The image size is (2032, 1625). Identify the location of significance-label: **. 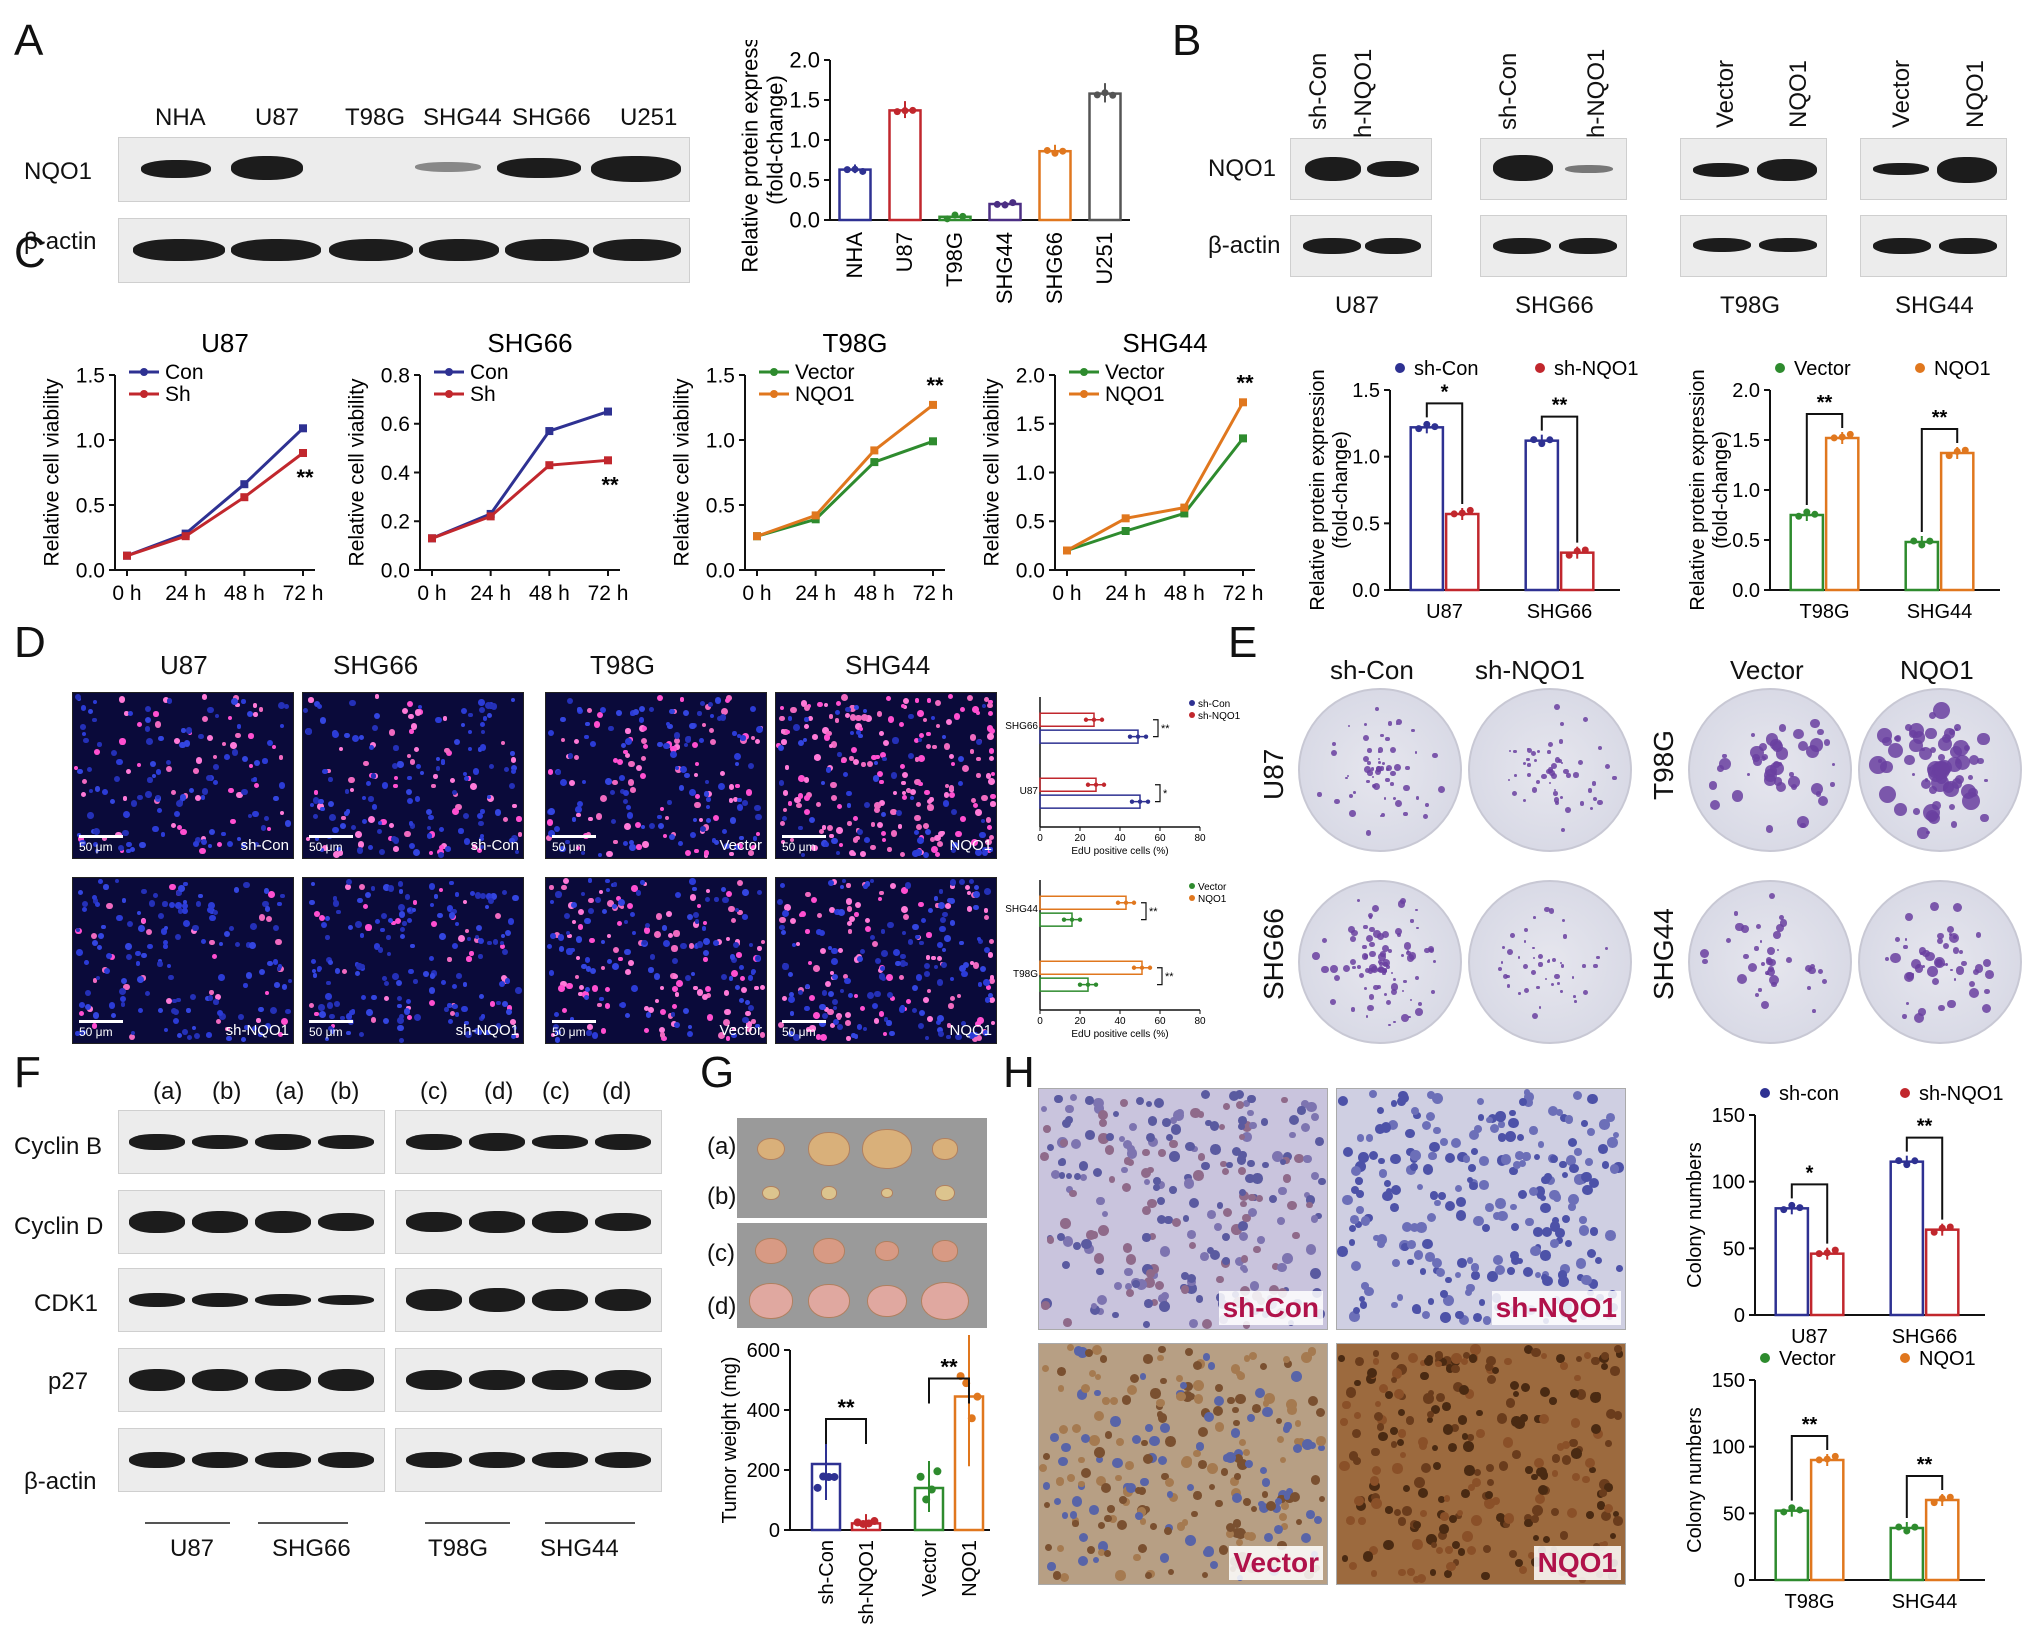
(1169, 977).